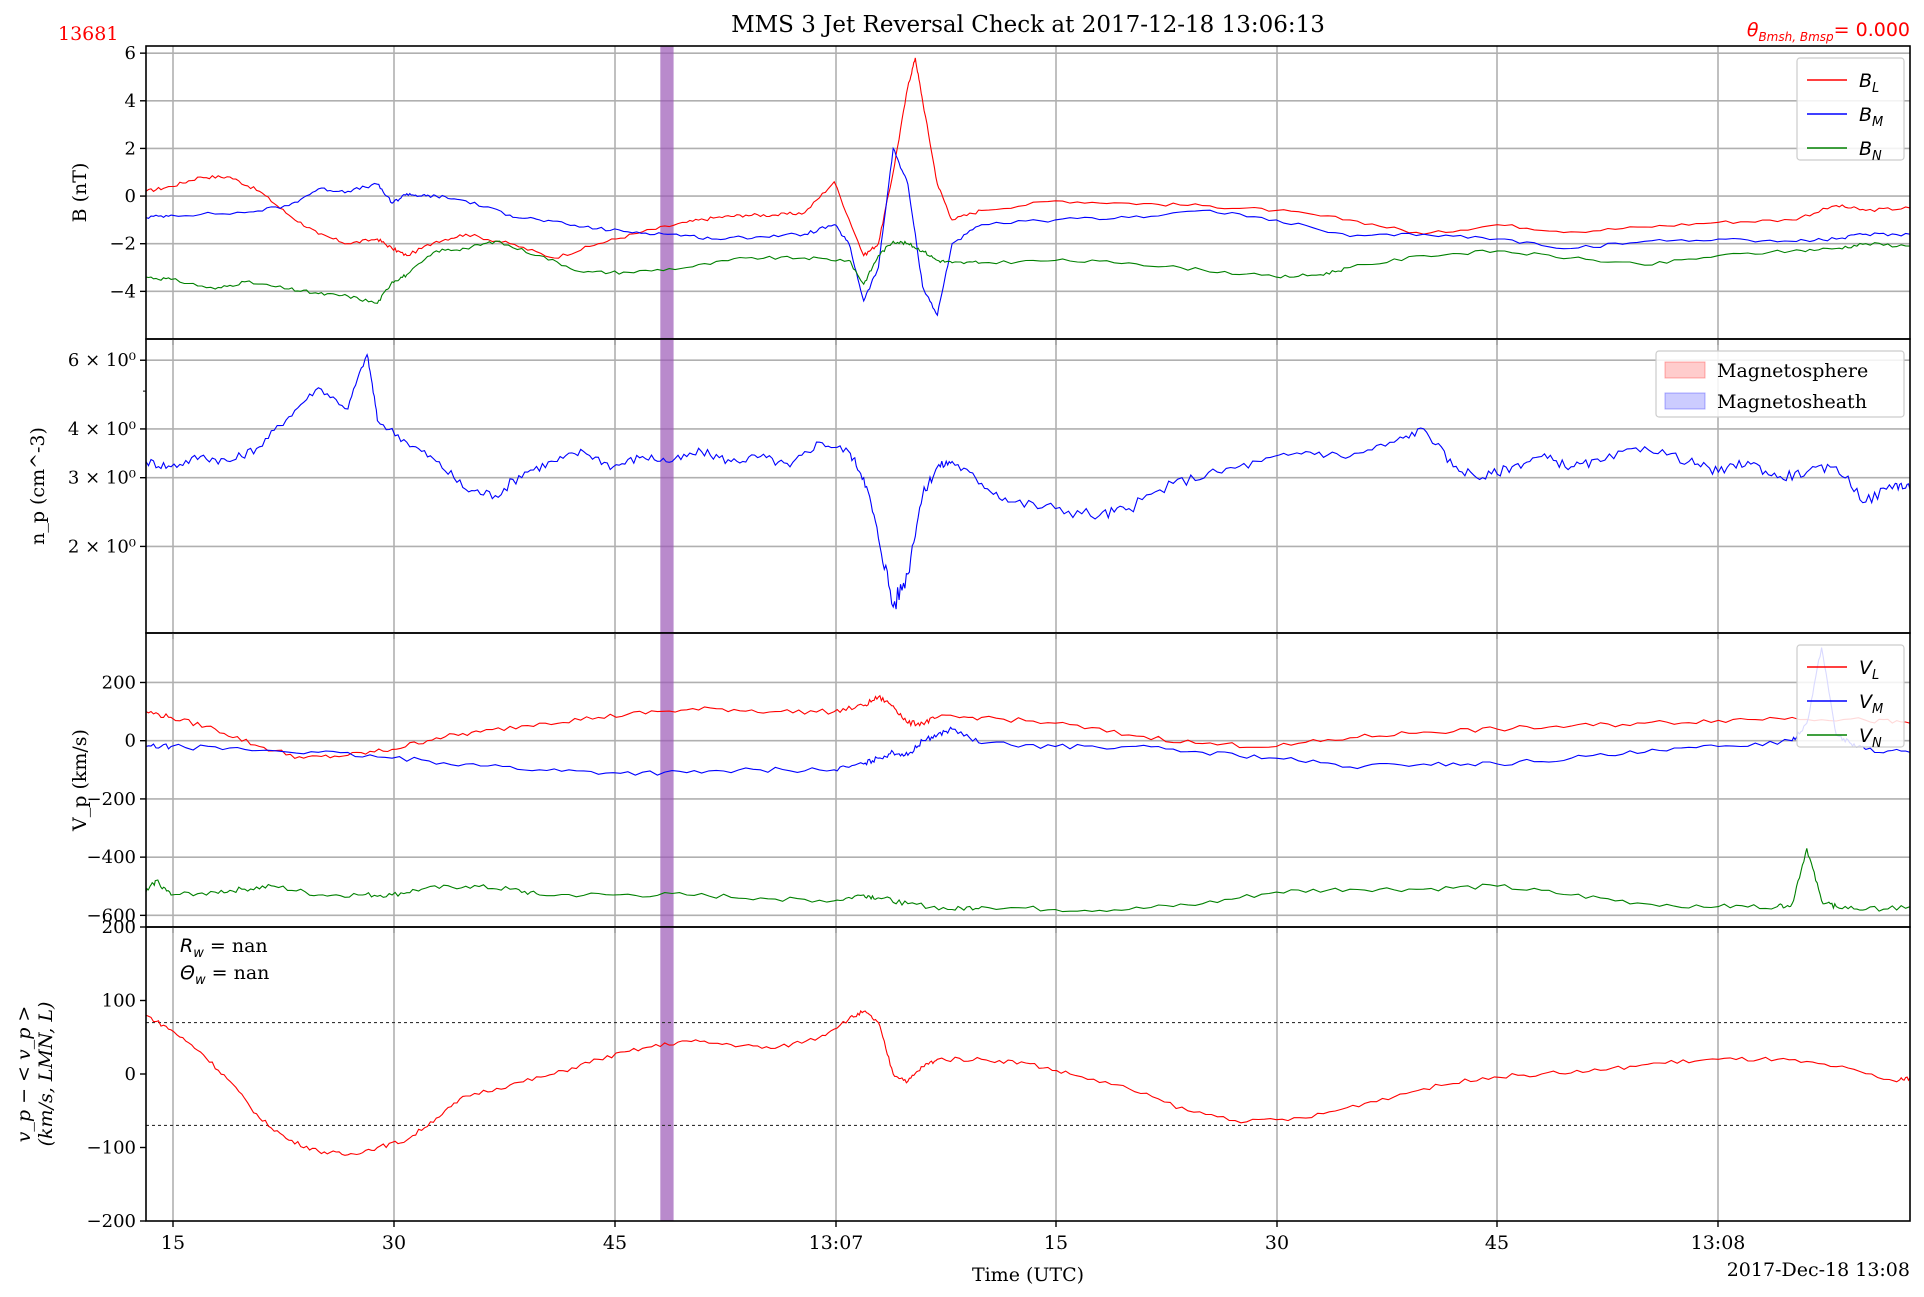 The width and height of the screenshot is (1924, 1297). What do you see at coordinates (119, 1001) in the screenshot?
I see `y-tick-label: 100` at bounding box center [119, 1001].